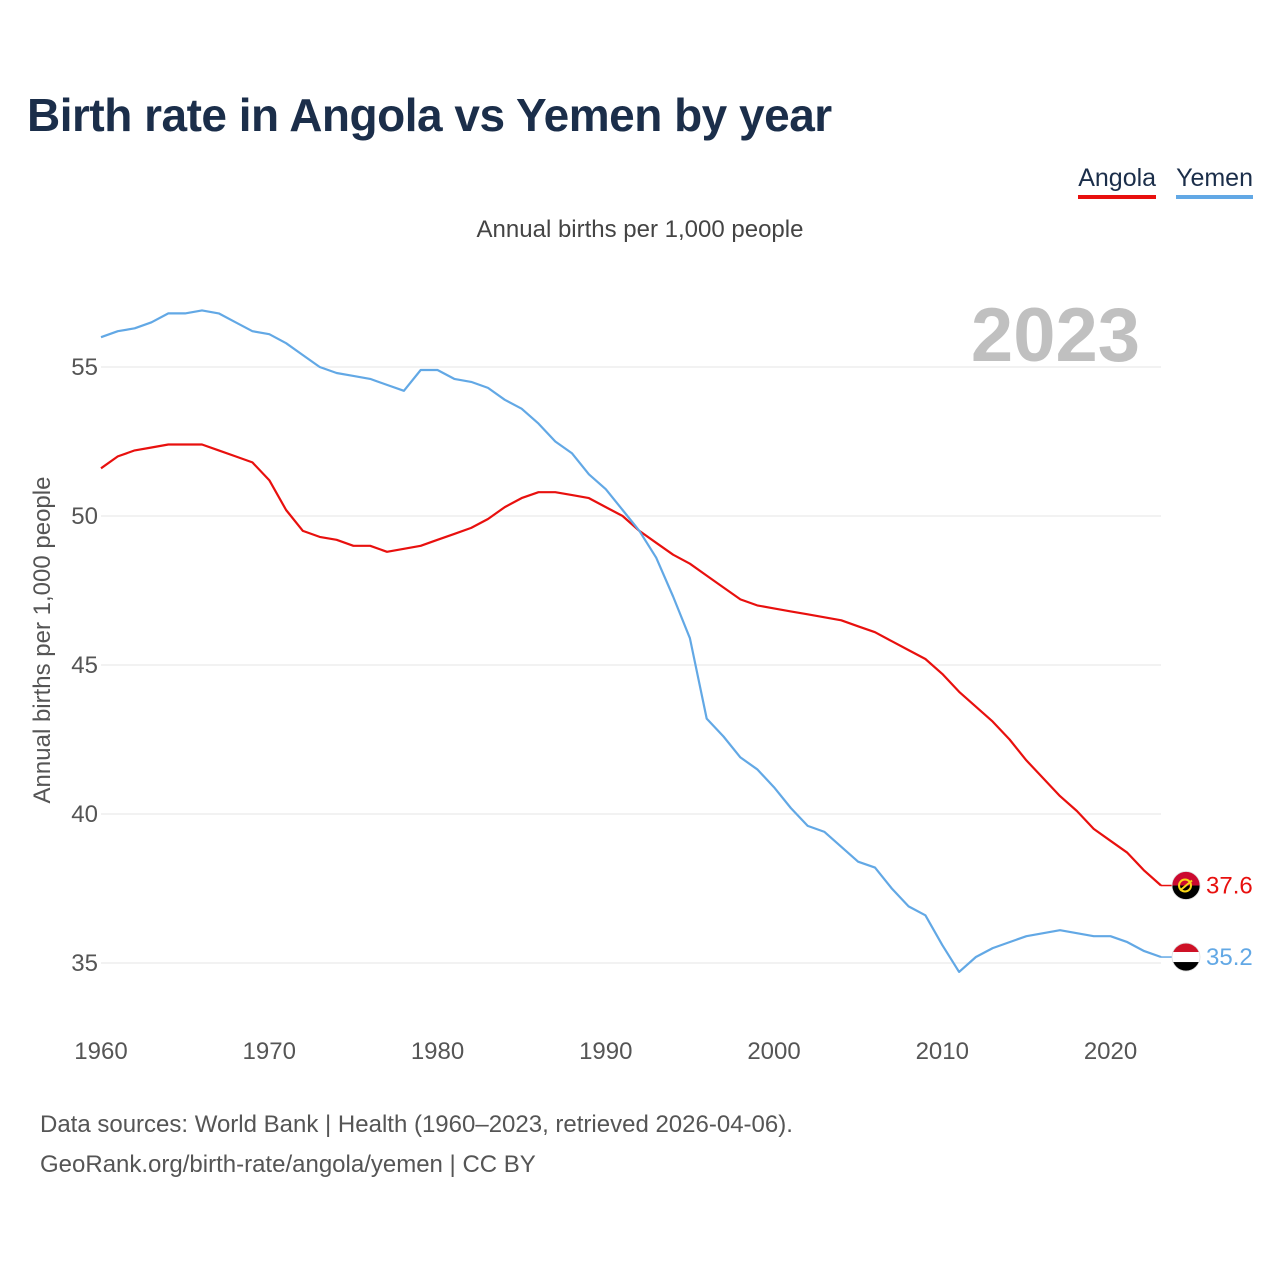 The width and height of the screenshot is (1280, 1280). I want to click on y-tick-label: 35, so click(84, 963).